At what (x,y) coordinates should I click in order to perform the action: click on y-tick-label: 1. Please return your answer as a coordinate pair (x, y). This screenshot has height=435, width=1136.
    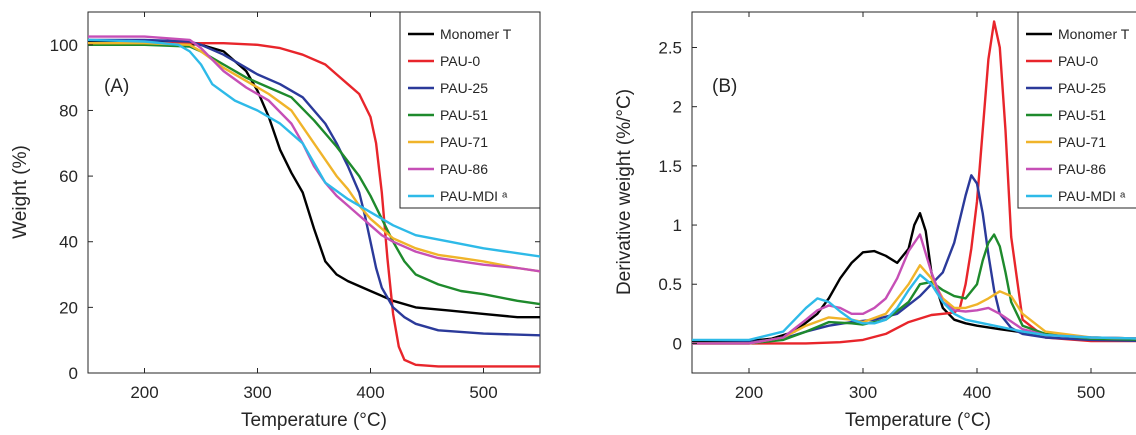
    Looking at the image, I should click on (677, 225).